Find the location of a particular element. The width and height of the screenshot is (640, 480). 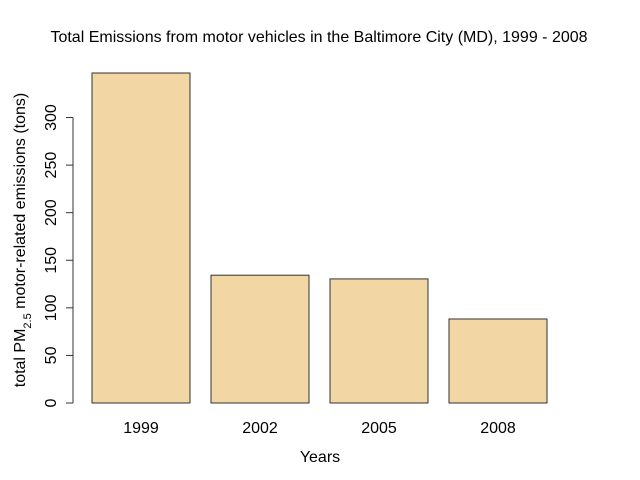

x-tick-label-2002: 2002 is located at coordinates (260, 428).